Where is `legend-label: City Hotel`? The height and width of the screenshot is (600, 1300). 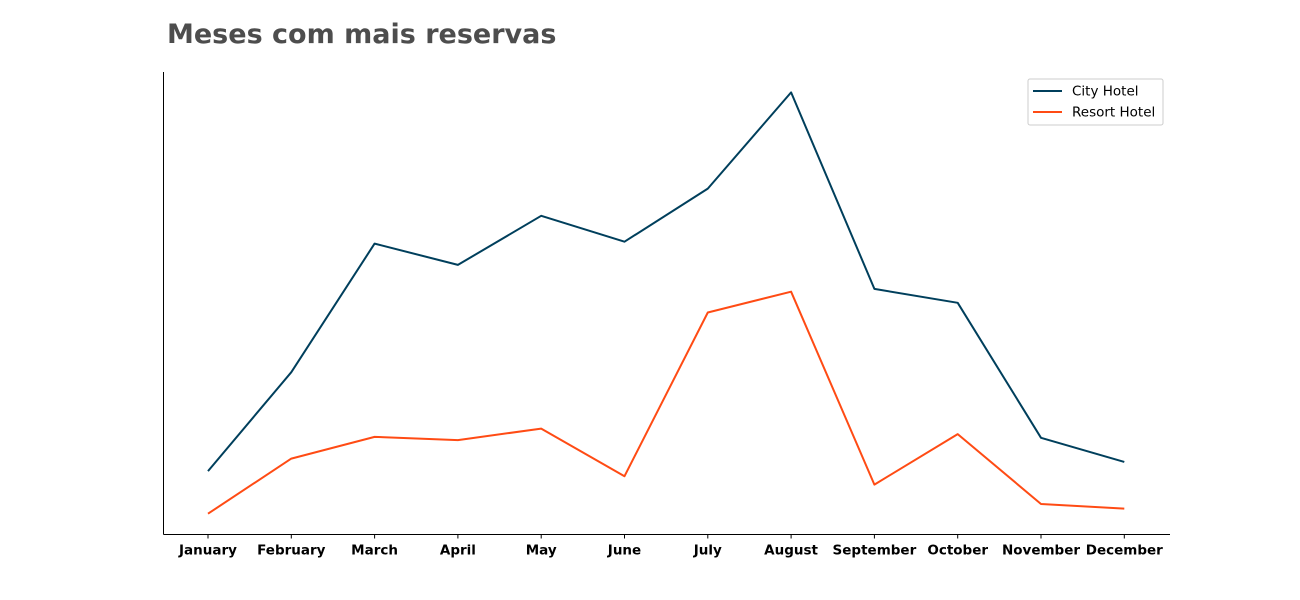 legend-label: City Hotel is located at coordinates (1105, 92).